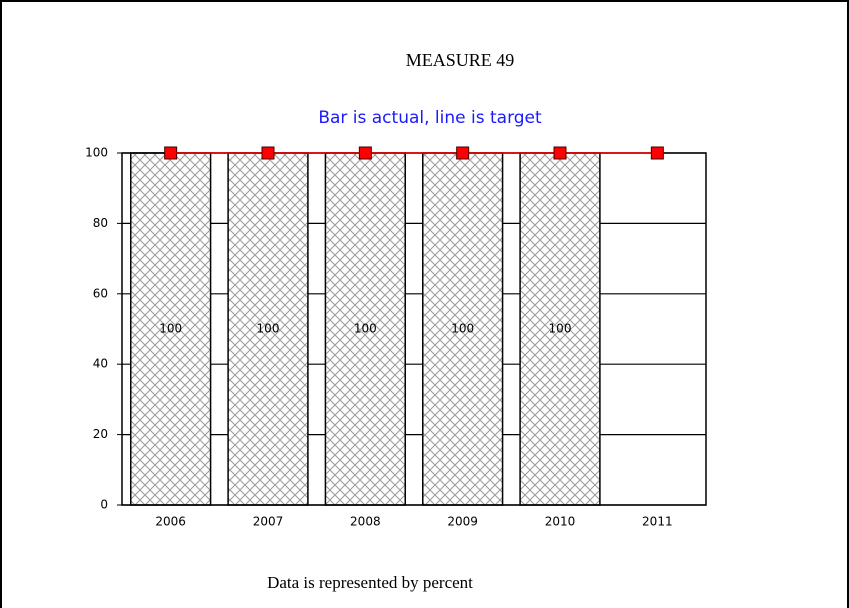 The image size is (849, 608). Describe the element at coordinates (100, 293) in the screenshot. I see `y-tick-label: 60` at that location.